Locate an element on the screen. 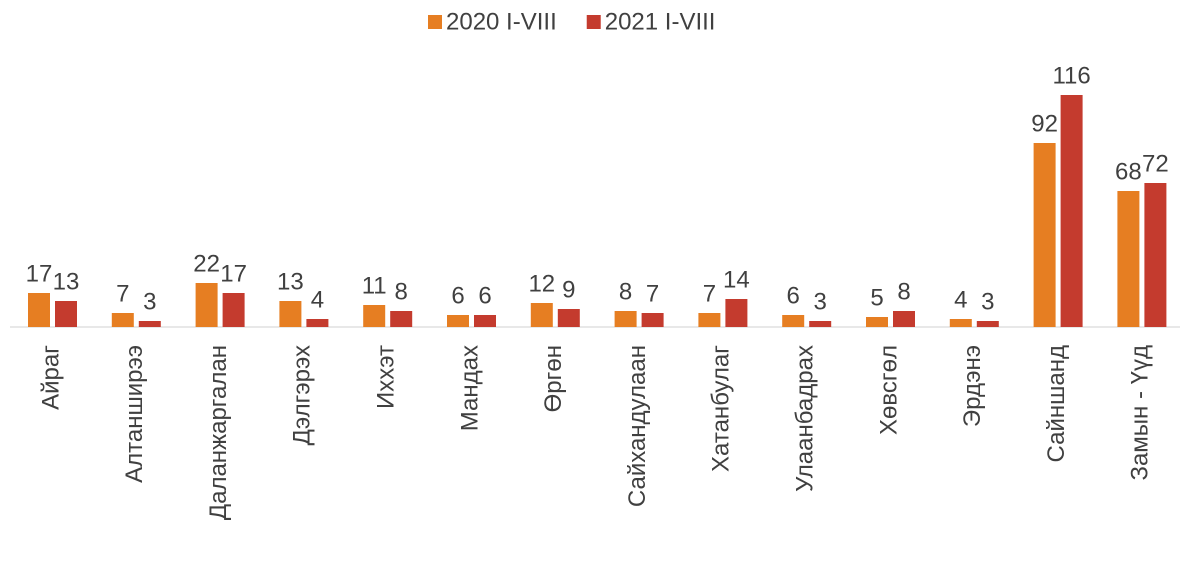  legend-label: 2021 I-VIII is located at coordinates (660, 21).